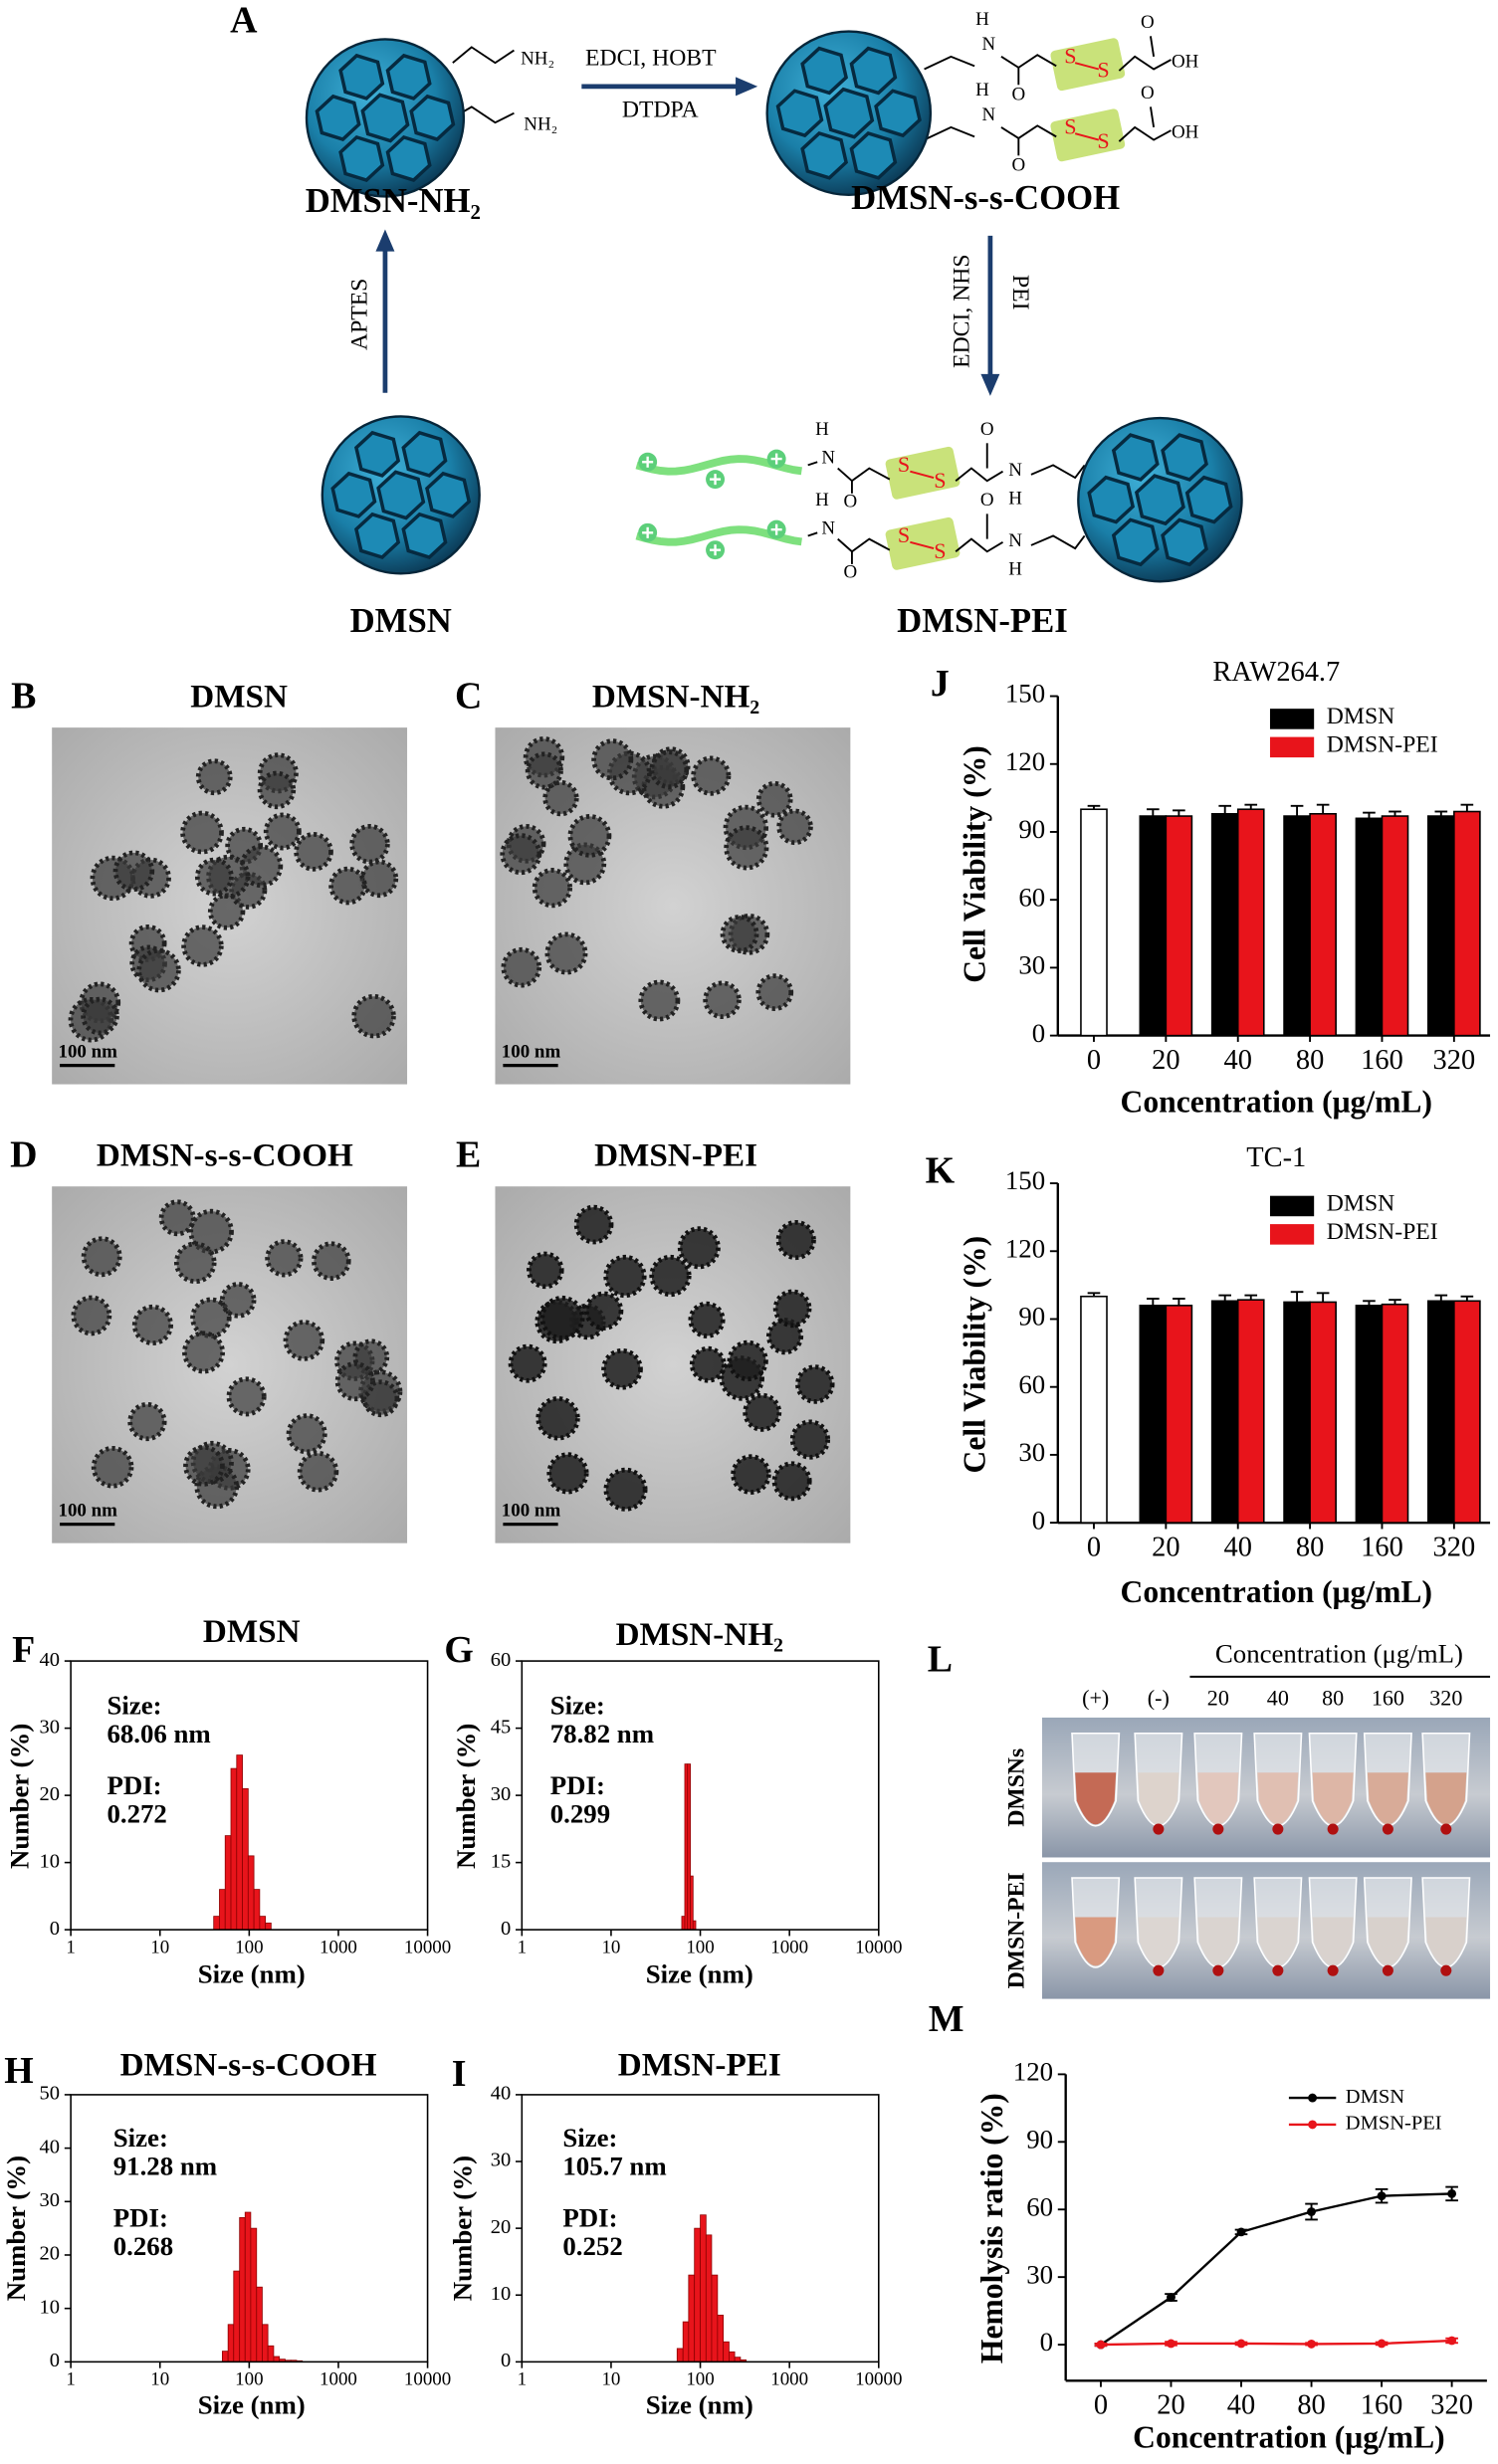 The width and height of the screenshot is (1498, 2464). I want to click on column-label: 80, so click(1333, 1698).